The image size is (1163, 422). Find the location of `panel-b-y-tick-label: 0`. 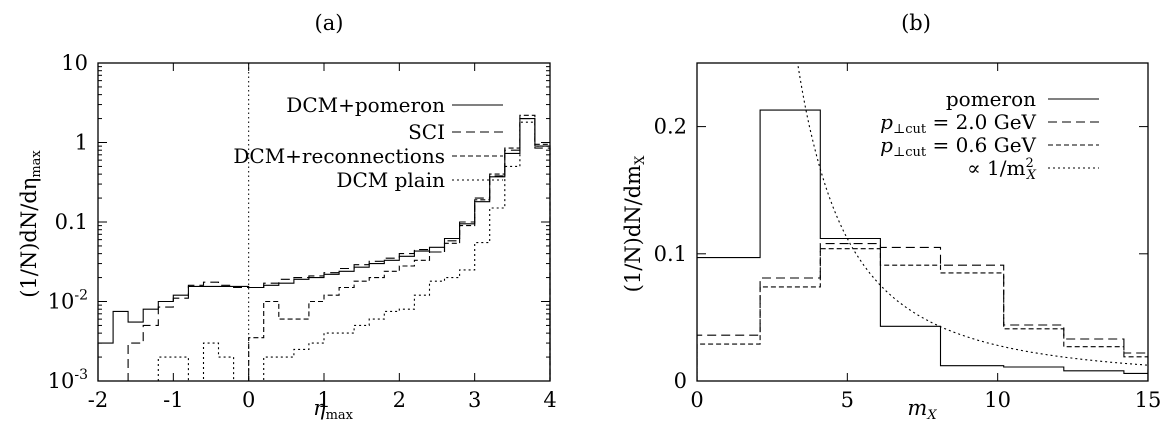

panel-b-y-tick-label: 0 is located at coordinates (680, 381).